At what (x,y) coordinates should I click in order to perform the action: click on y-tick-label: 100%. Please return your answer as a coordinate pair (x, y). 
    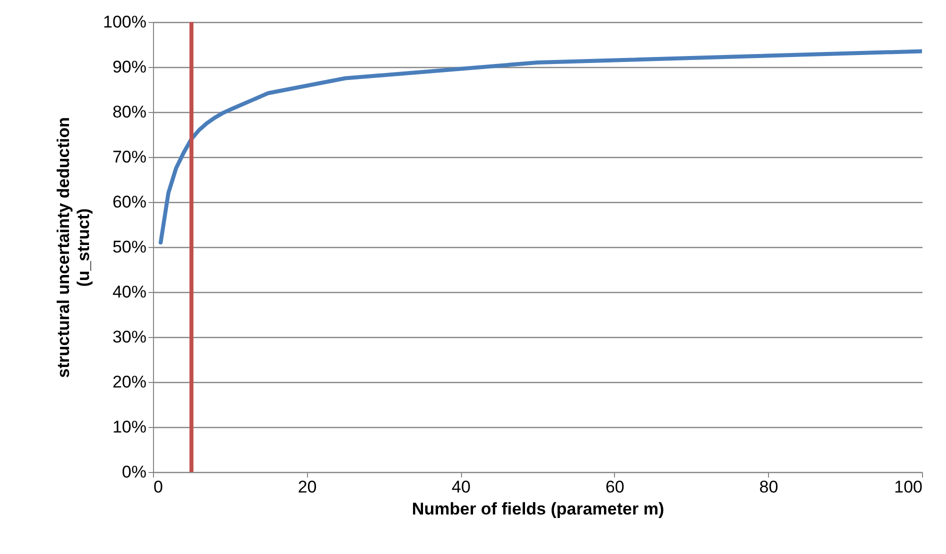
    Looking at the image, I should click on (124, 22).